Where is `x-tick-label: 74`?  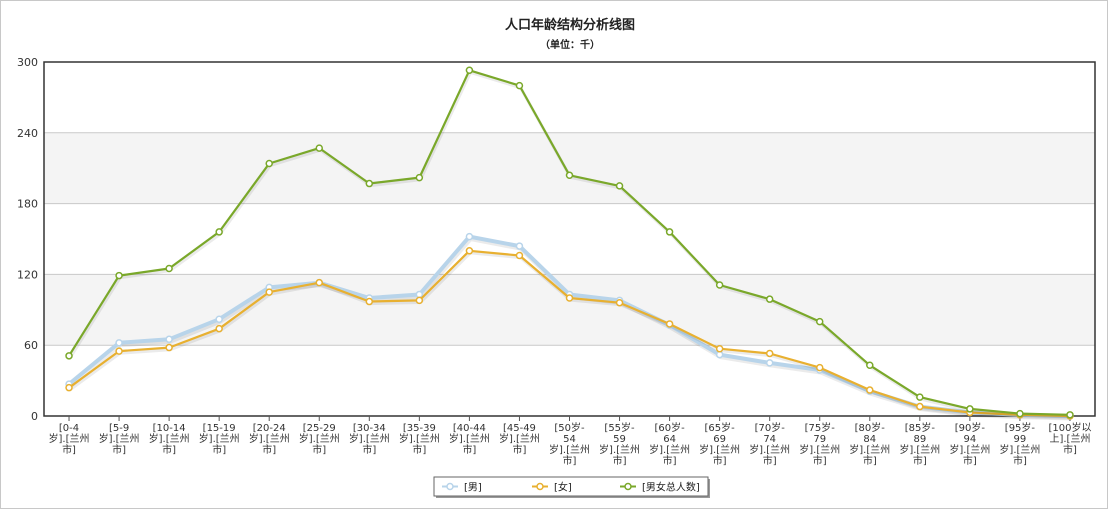
x-tick-label: 74 is located at coordinates (769, 439).